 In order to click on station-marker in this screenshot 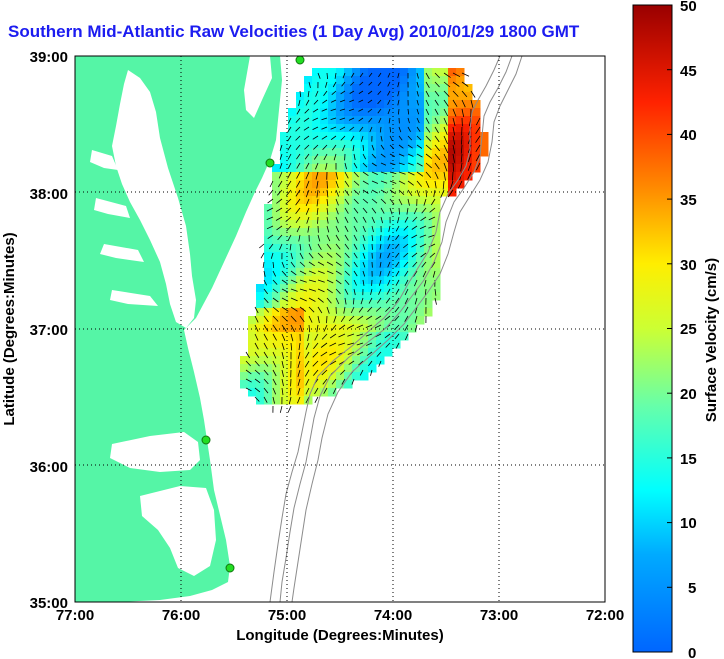, I will do `click(206, 440)`.